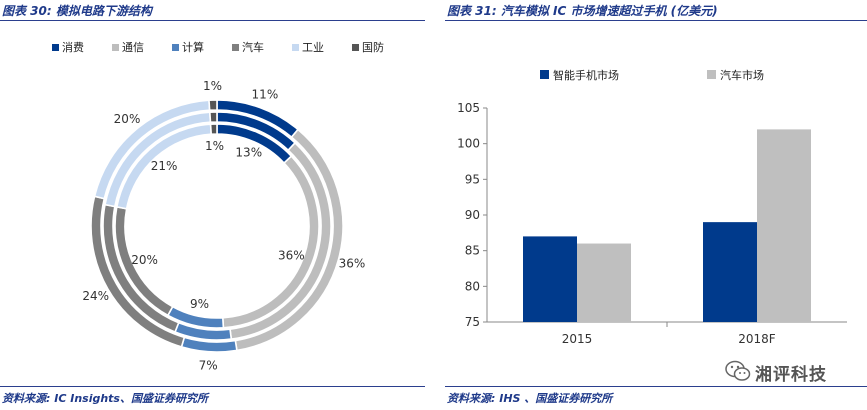 The image size is (867, 410). What do you see at coordinates (472, 322) in the screenshot?
I see `y-tick-label-0: 75` at bounding box center [472, 322].